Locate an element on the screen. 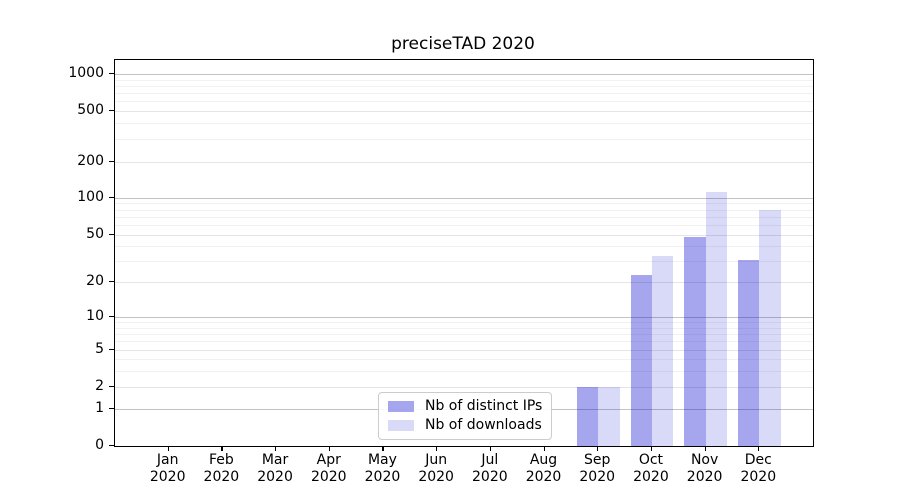  x-tick-label: Aug 2020 is located at coordinates (543, 468).